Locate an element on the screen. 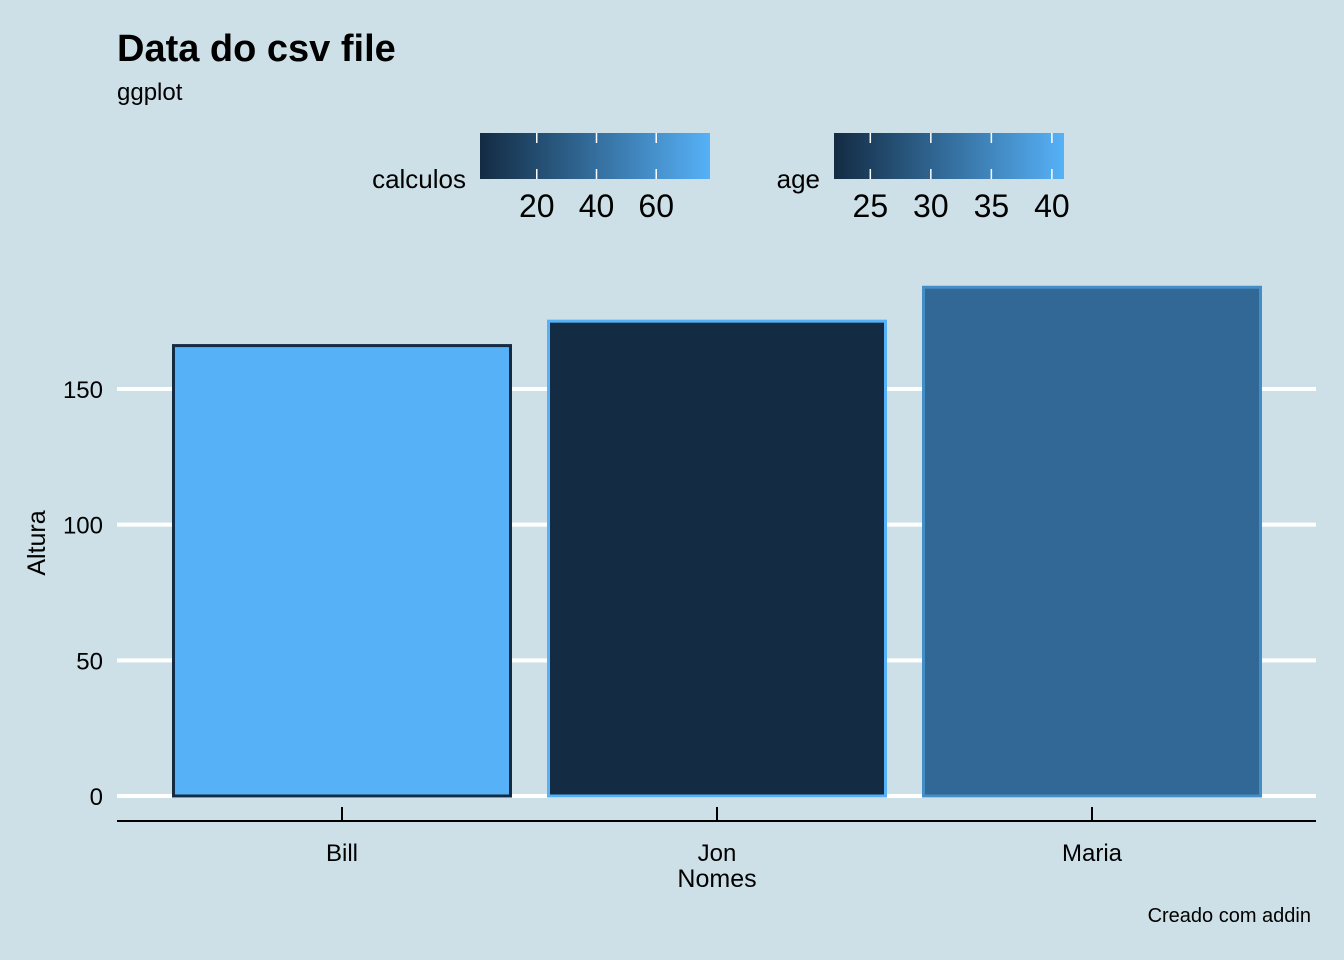 This screenshot has width=1344, height=960. legend-age-tick-label-35: 35 is located at coordinates (992, 206).